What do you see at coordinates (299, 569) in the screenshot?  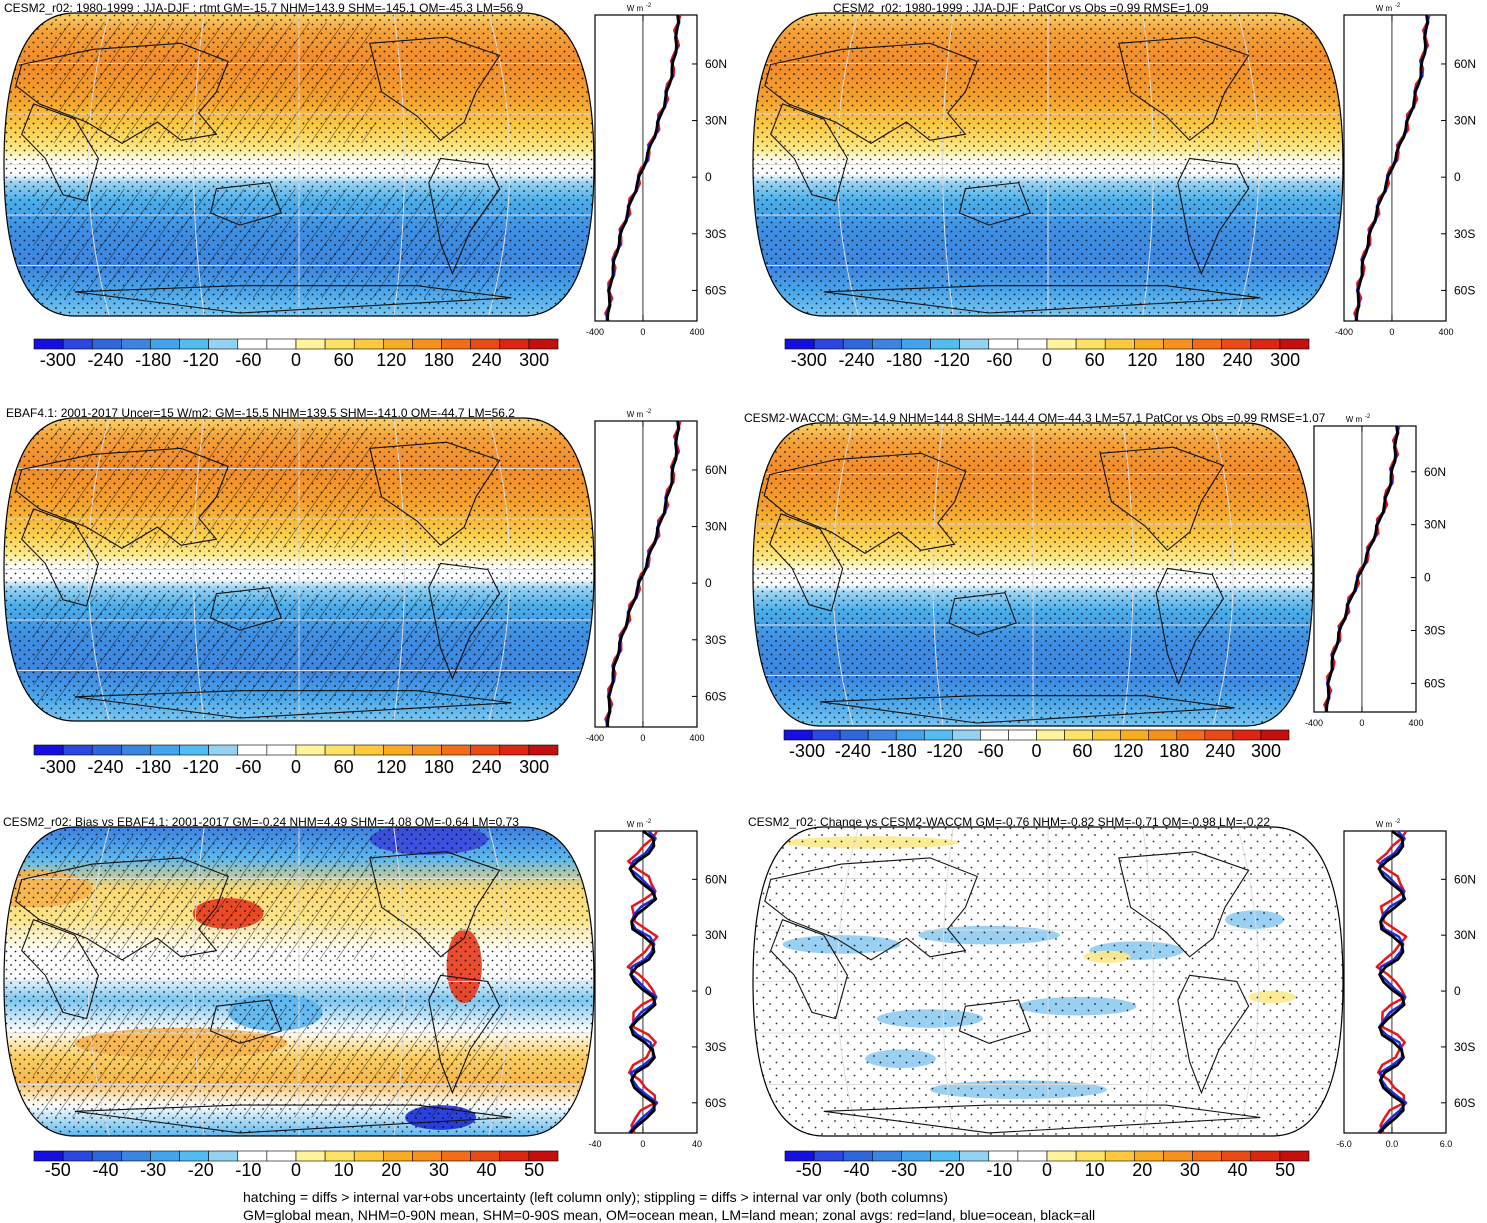 I see `panel-3-map` at bounding box center [299, 569].